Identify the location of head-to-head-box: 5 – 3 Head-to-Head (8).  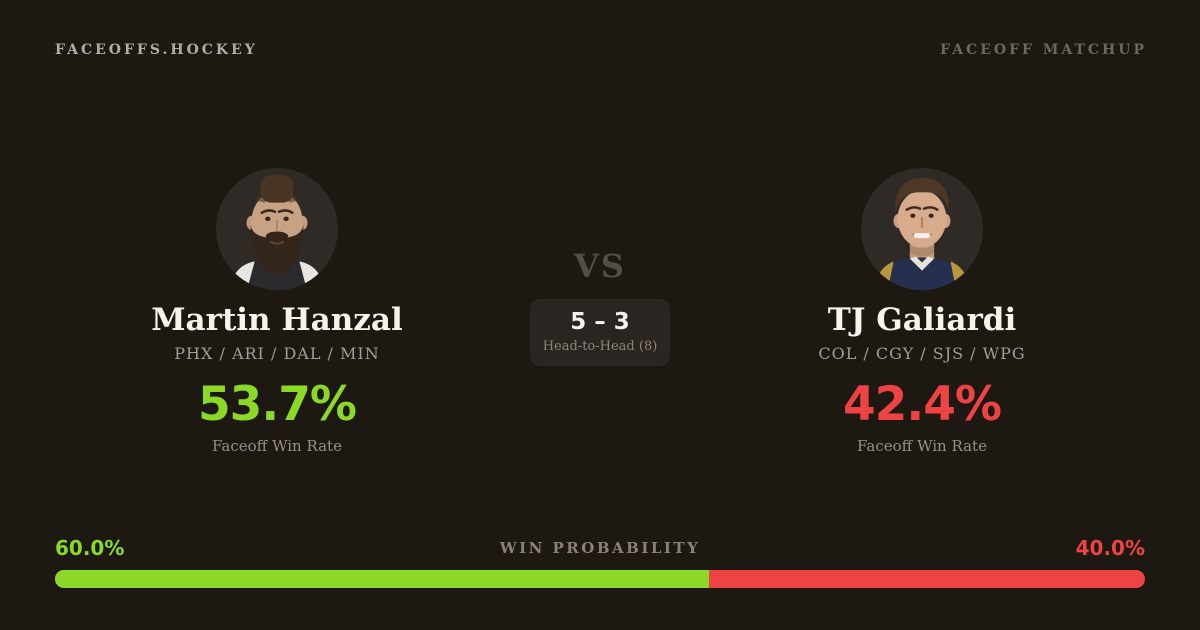
(600, 332).